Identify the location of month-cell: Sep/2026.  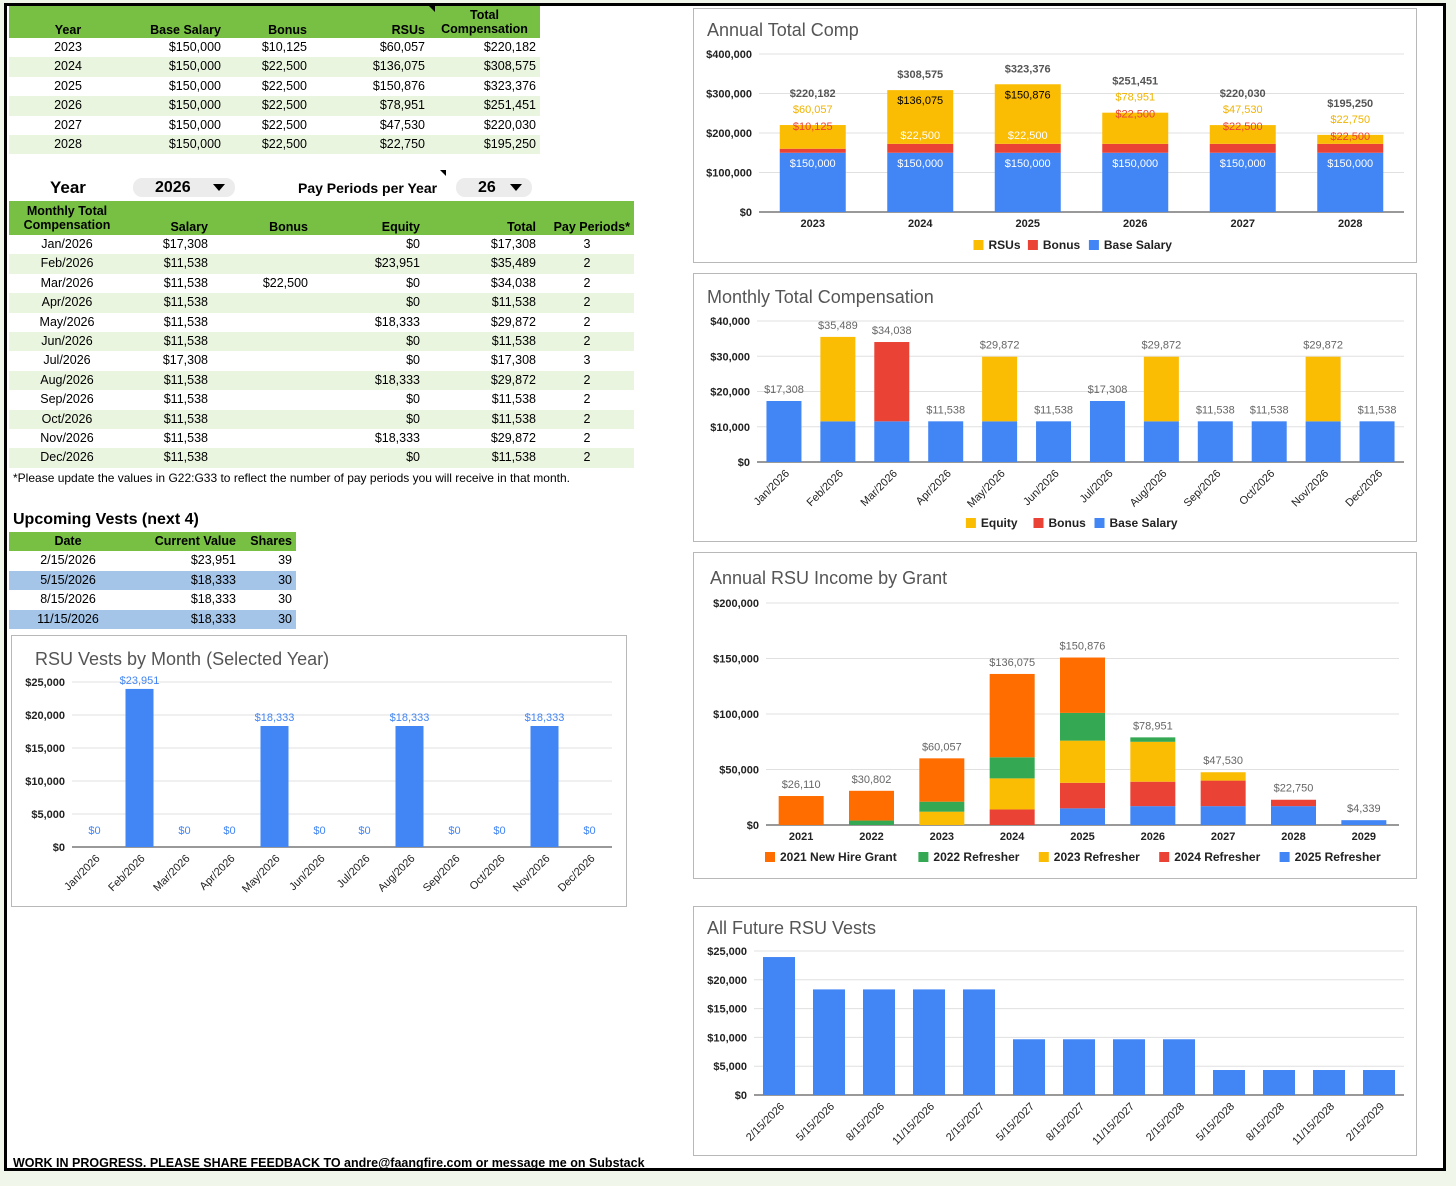
(67, 399).